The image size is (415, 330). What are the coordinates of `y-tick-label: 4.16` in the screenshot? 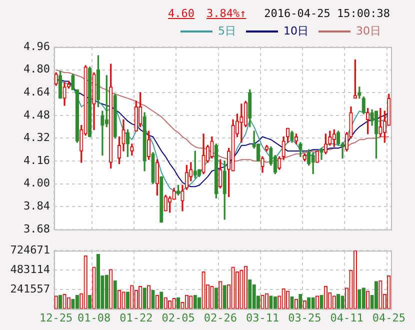 It's located at (37, 160).